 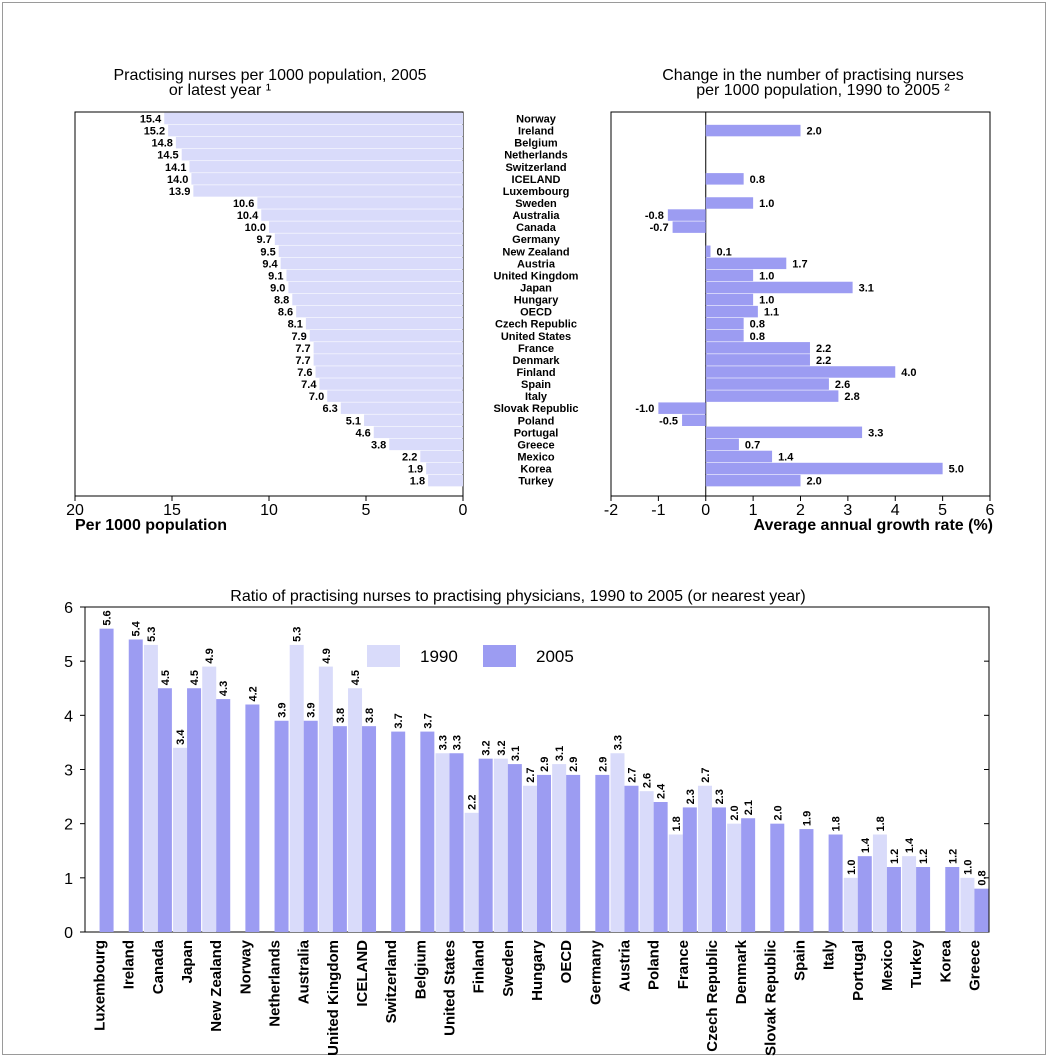 What do you see at coordinates (772, 396) in the screenshot?
I see `growth-bar-italy` at bounding box center [772, 396].